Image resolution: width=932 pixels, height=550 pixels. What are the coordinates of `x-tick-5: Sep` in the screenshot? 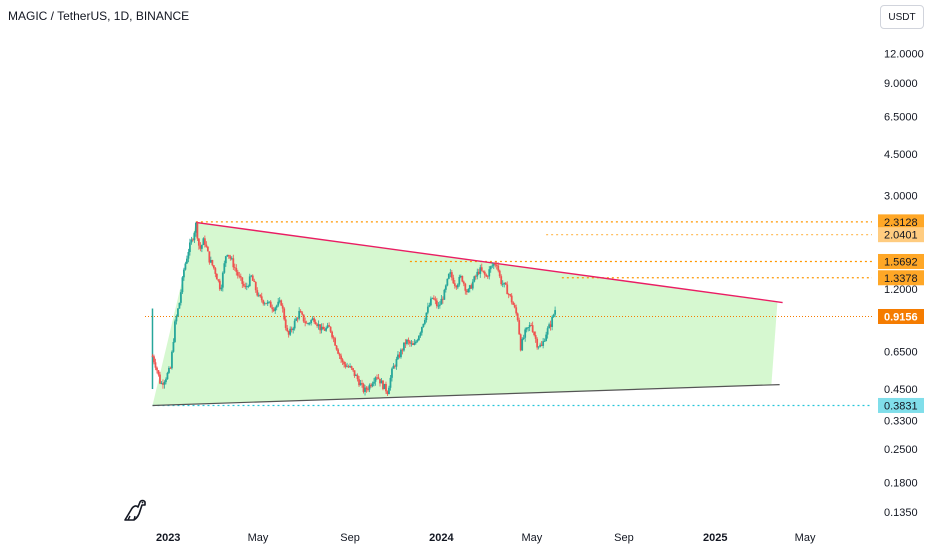 It's located at (624, 538).